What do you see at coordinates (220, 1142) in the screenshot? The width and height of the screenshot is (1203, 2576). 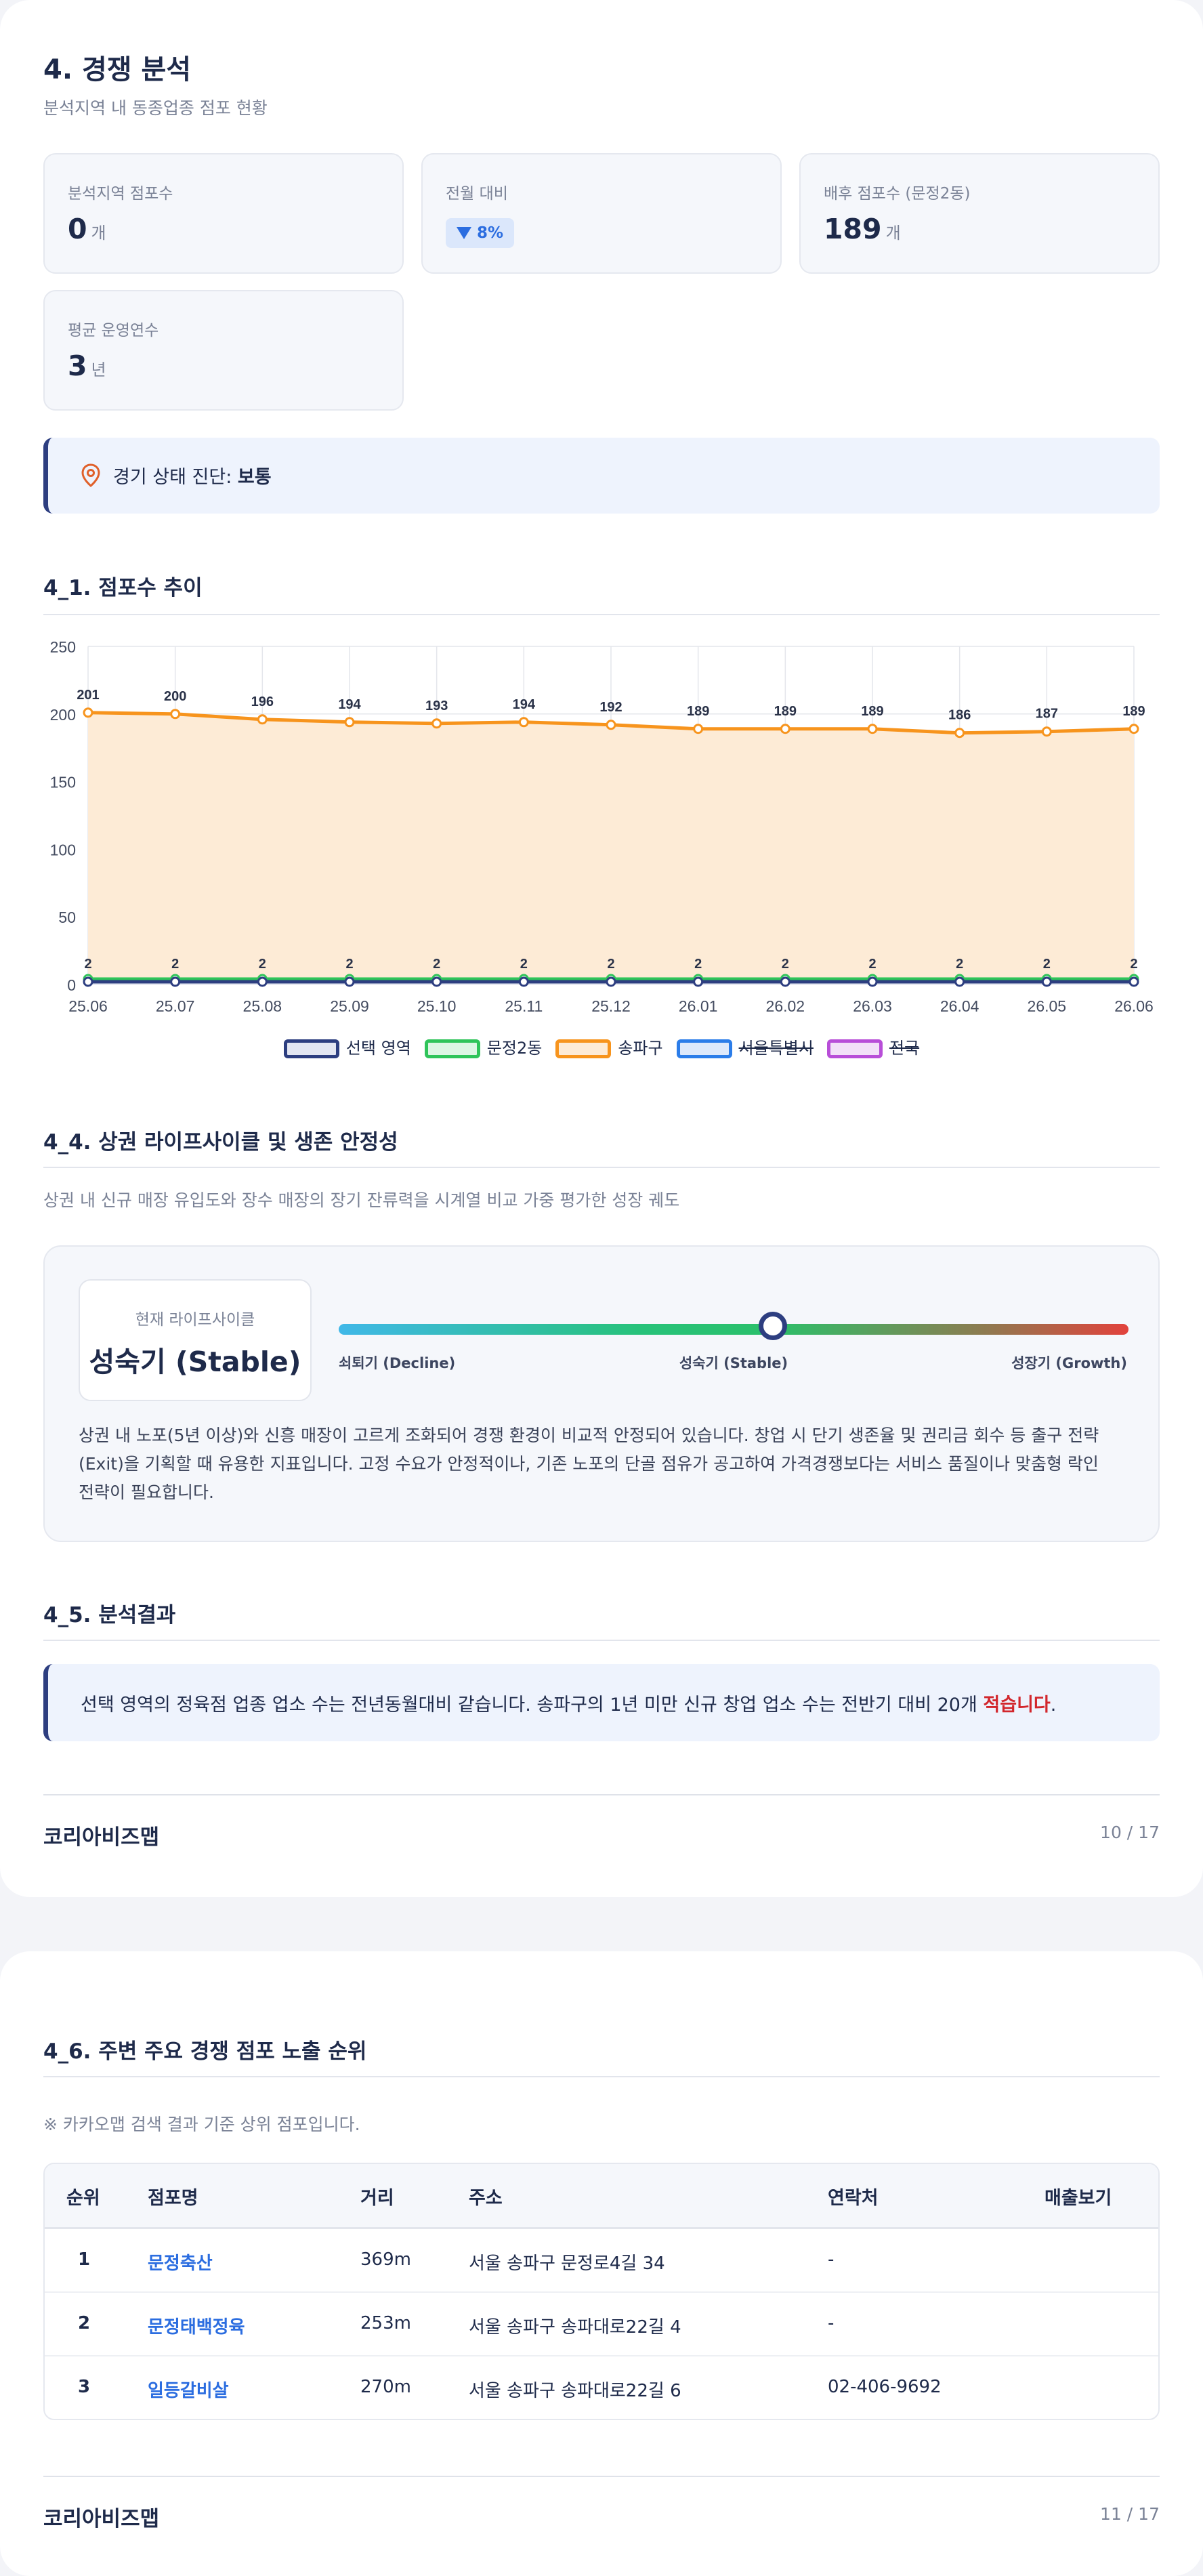 I see `lifecycle-title: 4_4. 상권 라이프사이클 및 생존 안정성` at bounding box center [220, 1142].